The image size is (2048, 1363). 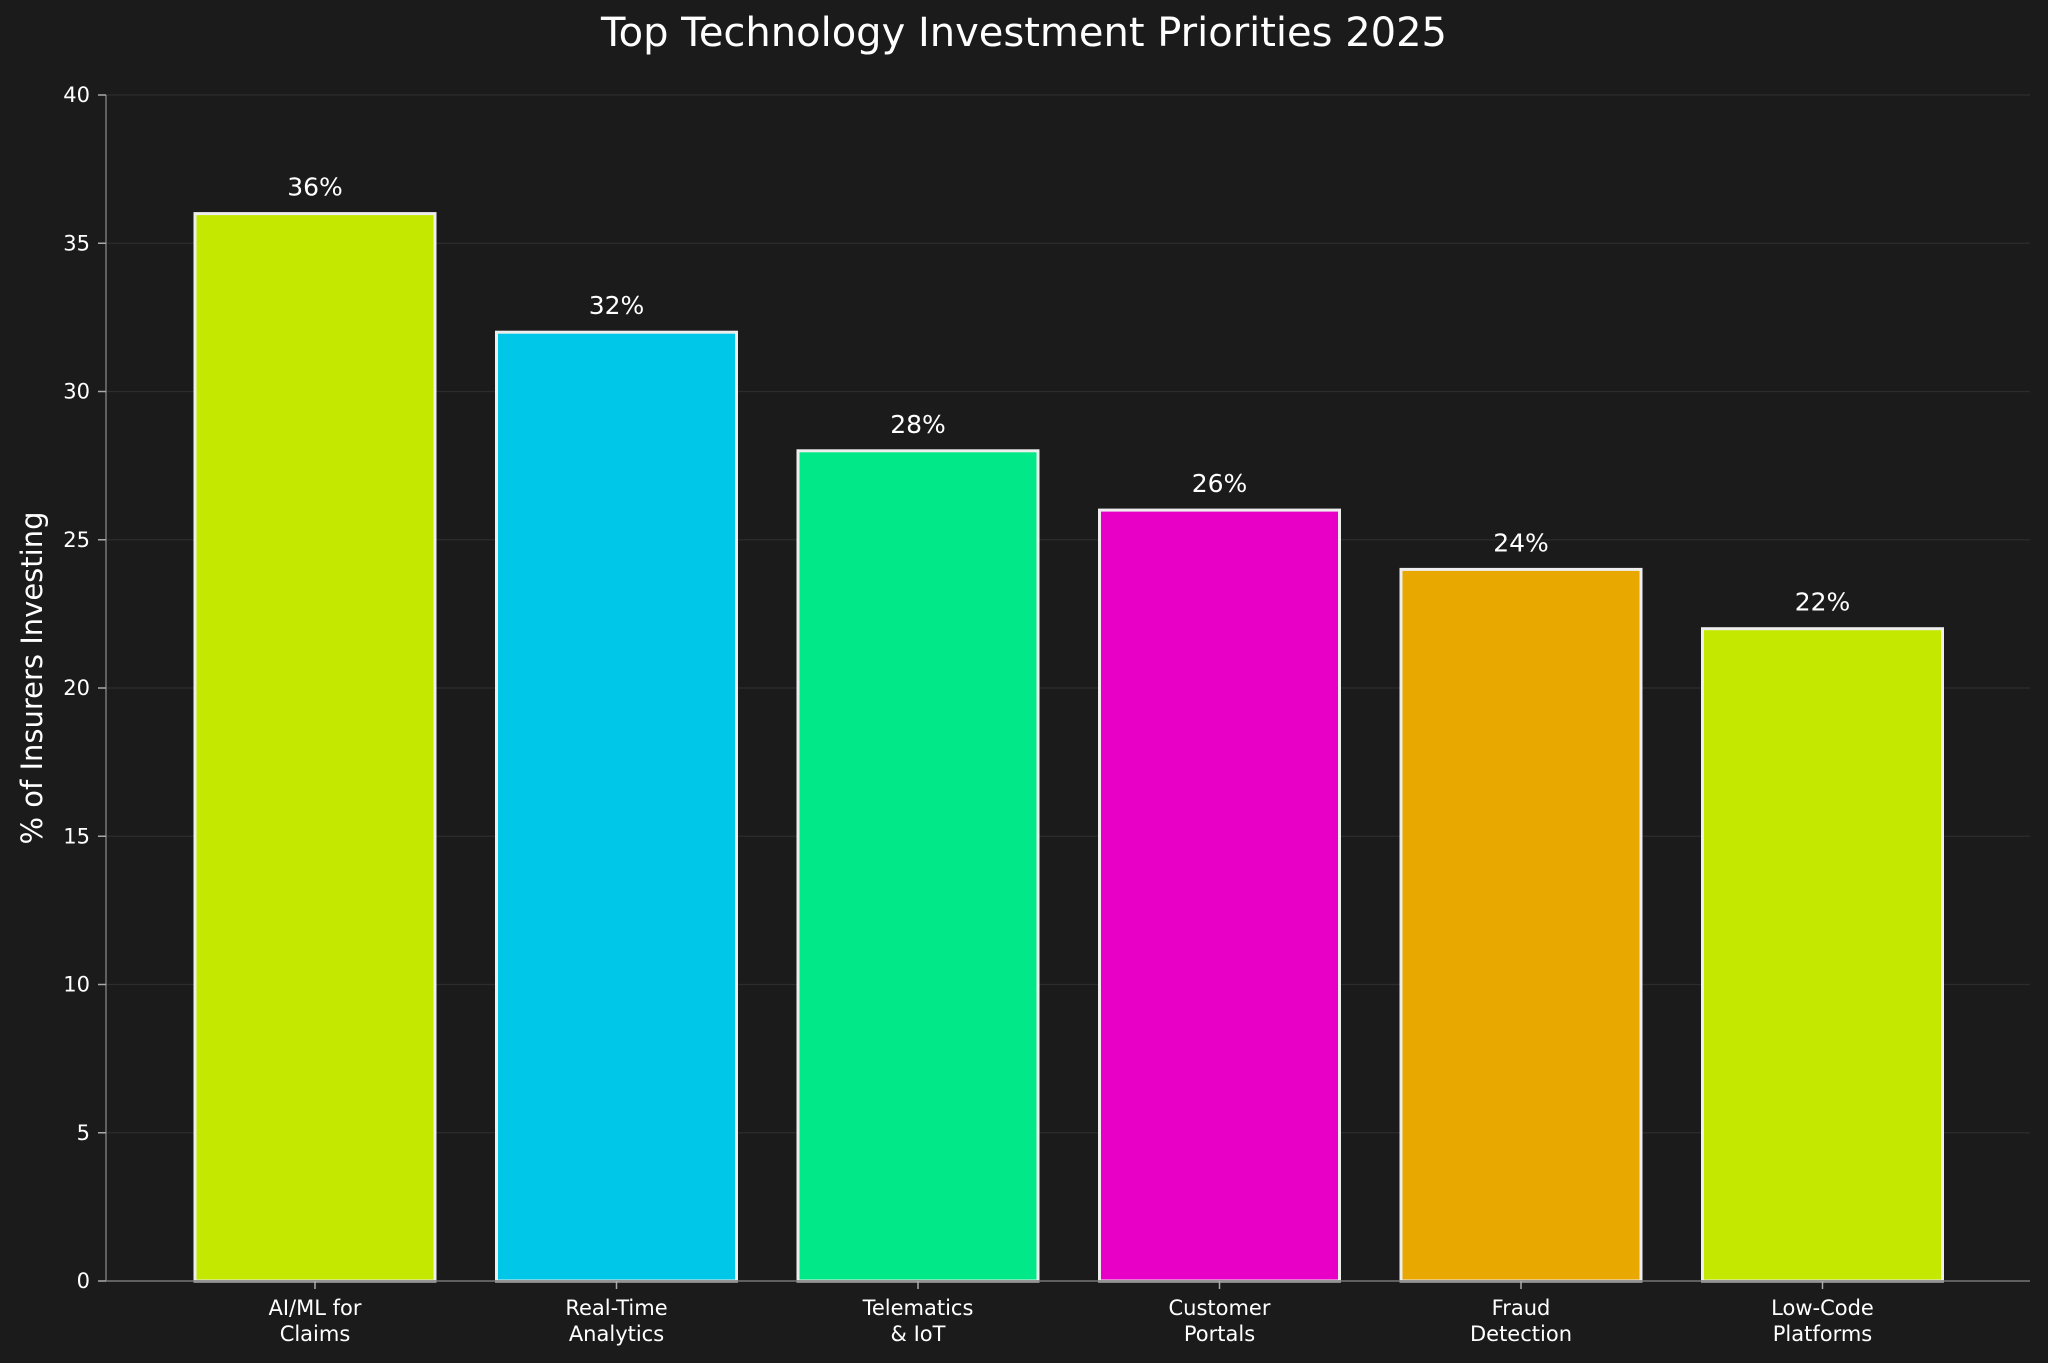 What do you see at coordinates (315, 187) in the screenshot?
I see `data-label: 36%` at bounding box center [315, 187].